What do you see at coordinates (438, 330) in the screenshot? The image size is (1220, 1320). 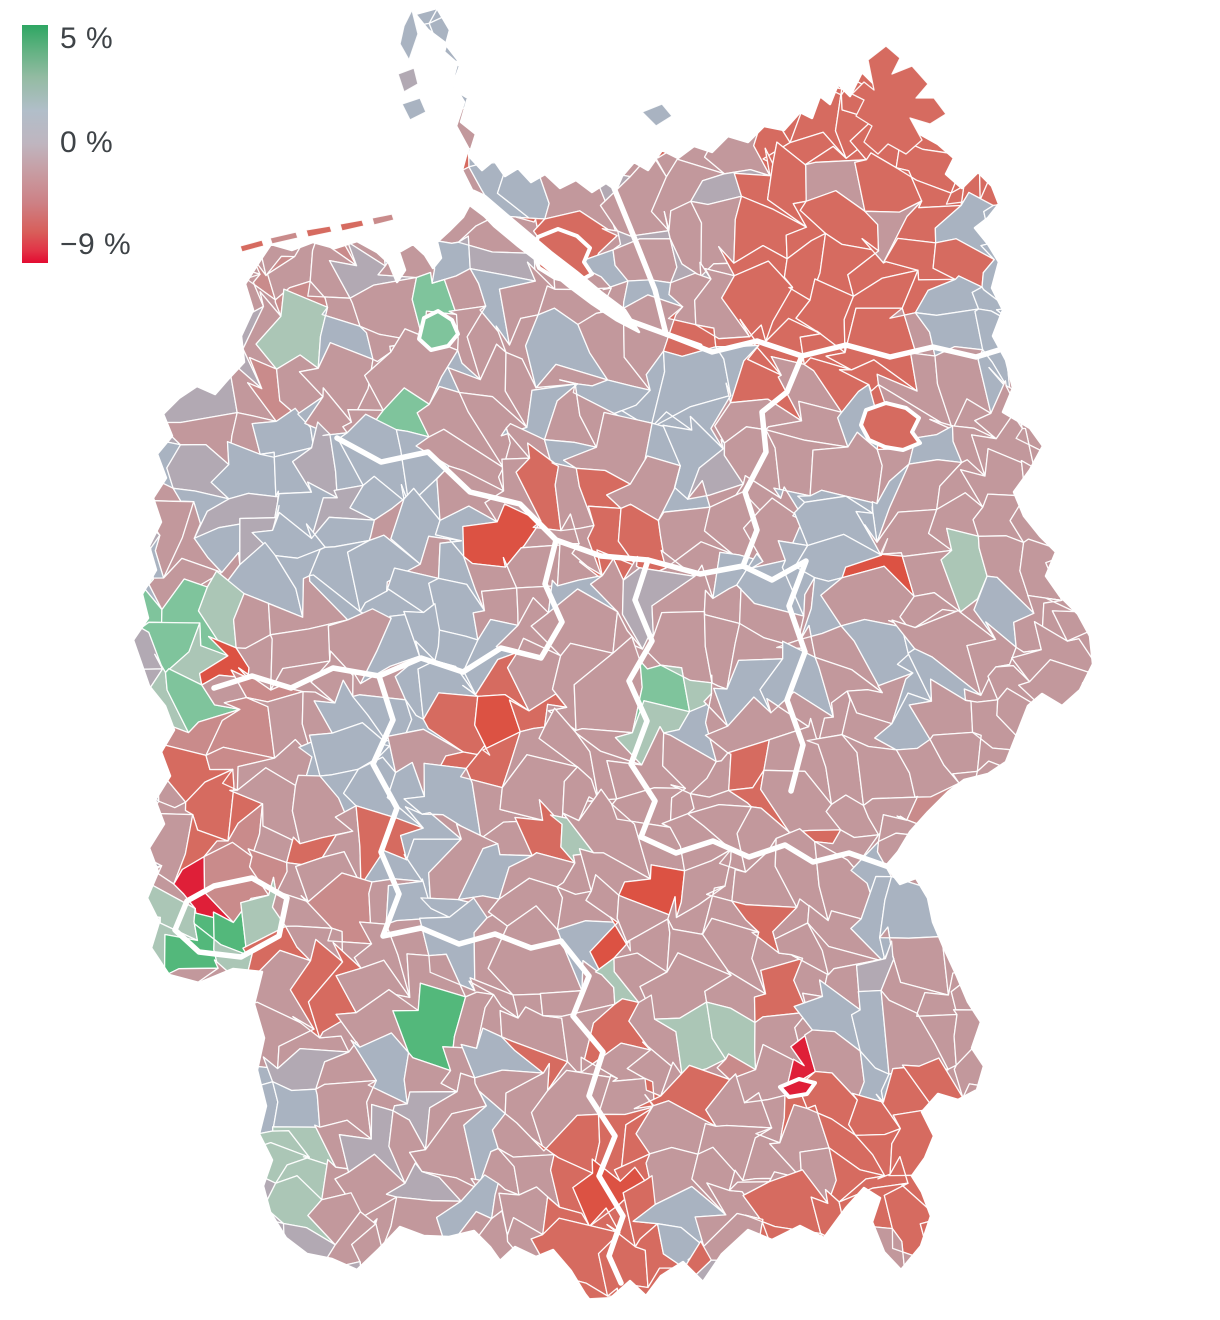 I see `district-bremen` at bounding box center [438, 330].